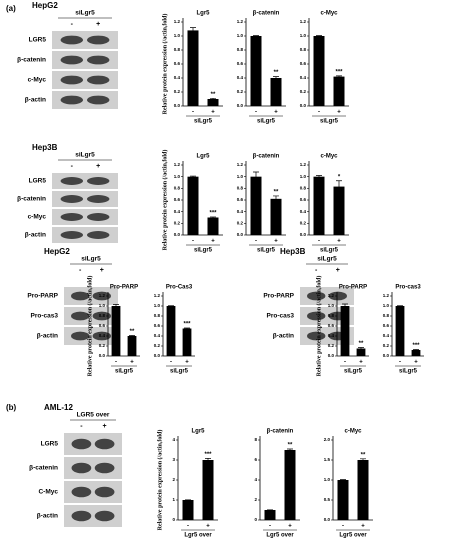 This screenshot has height=550, width=449. Describe the element at coordinates (11, 407) in the screenshot. I see `panel-label: (b)` at that location.